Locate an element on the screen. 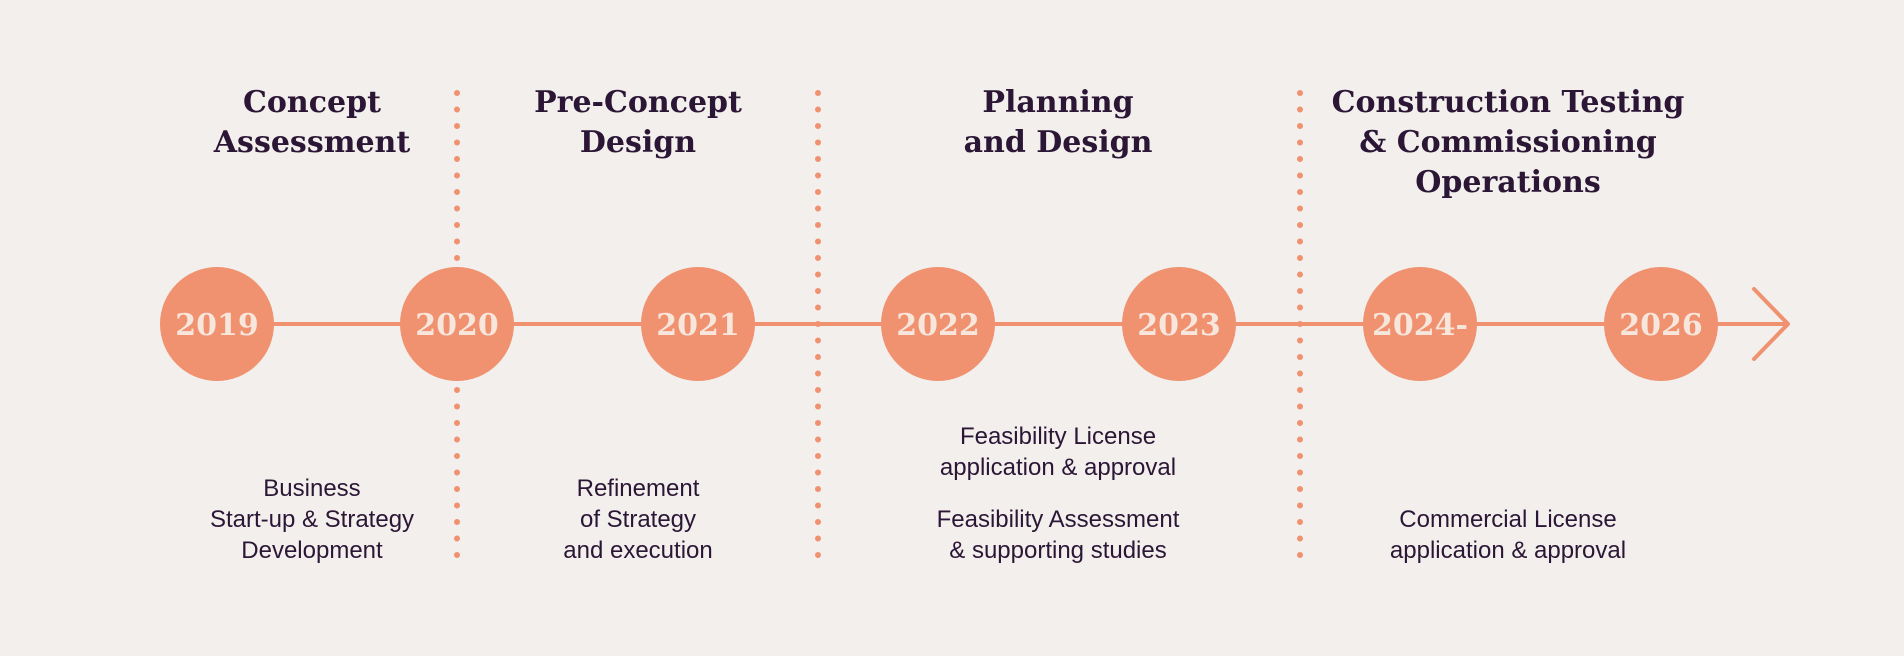 This screenshot has height=656, width=1904. description-business-strategy: Business Start-up & Strategy Development is located at coordinates (312, 519).